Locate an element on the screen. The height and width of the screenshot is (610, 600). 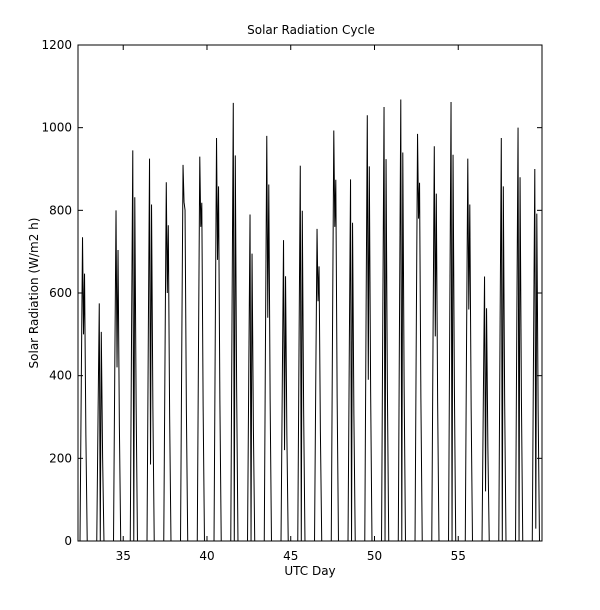
y-tick-label: 0 is located at coordinates (68, 541).